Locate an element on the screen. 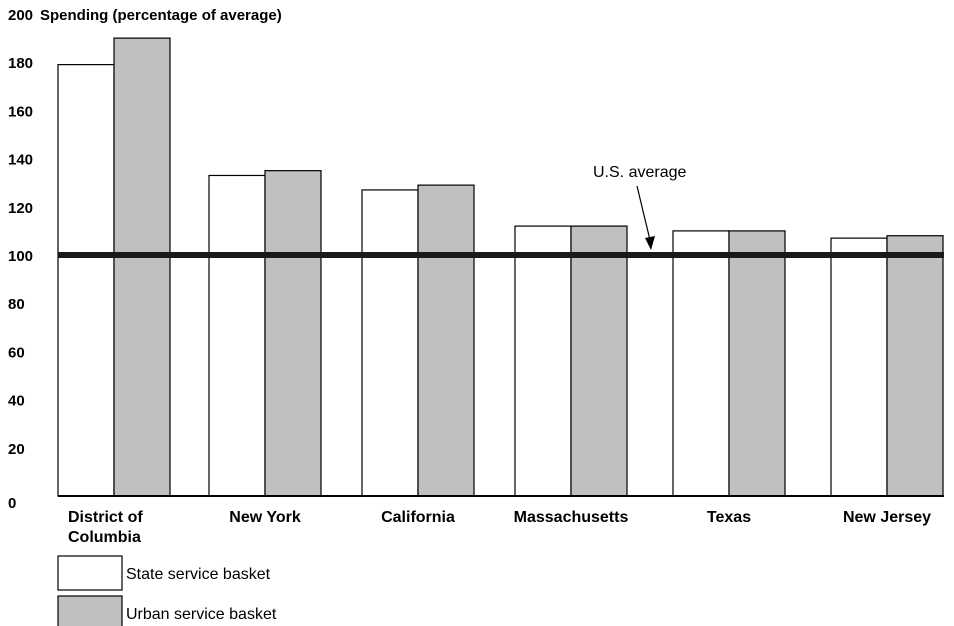  y-tick-label: 0 is located at coordinates (12, 503).